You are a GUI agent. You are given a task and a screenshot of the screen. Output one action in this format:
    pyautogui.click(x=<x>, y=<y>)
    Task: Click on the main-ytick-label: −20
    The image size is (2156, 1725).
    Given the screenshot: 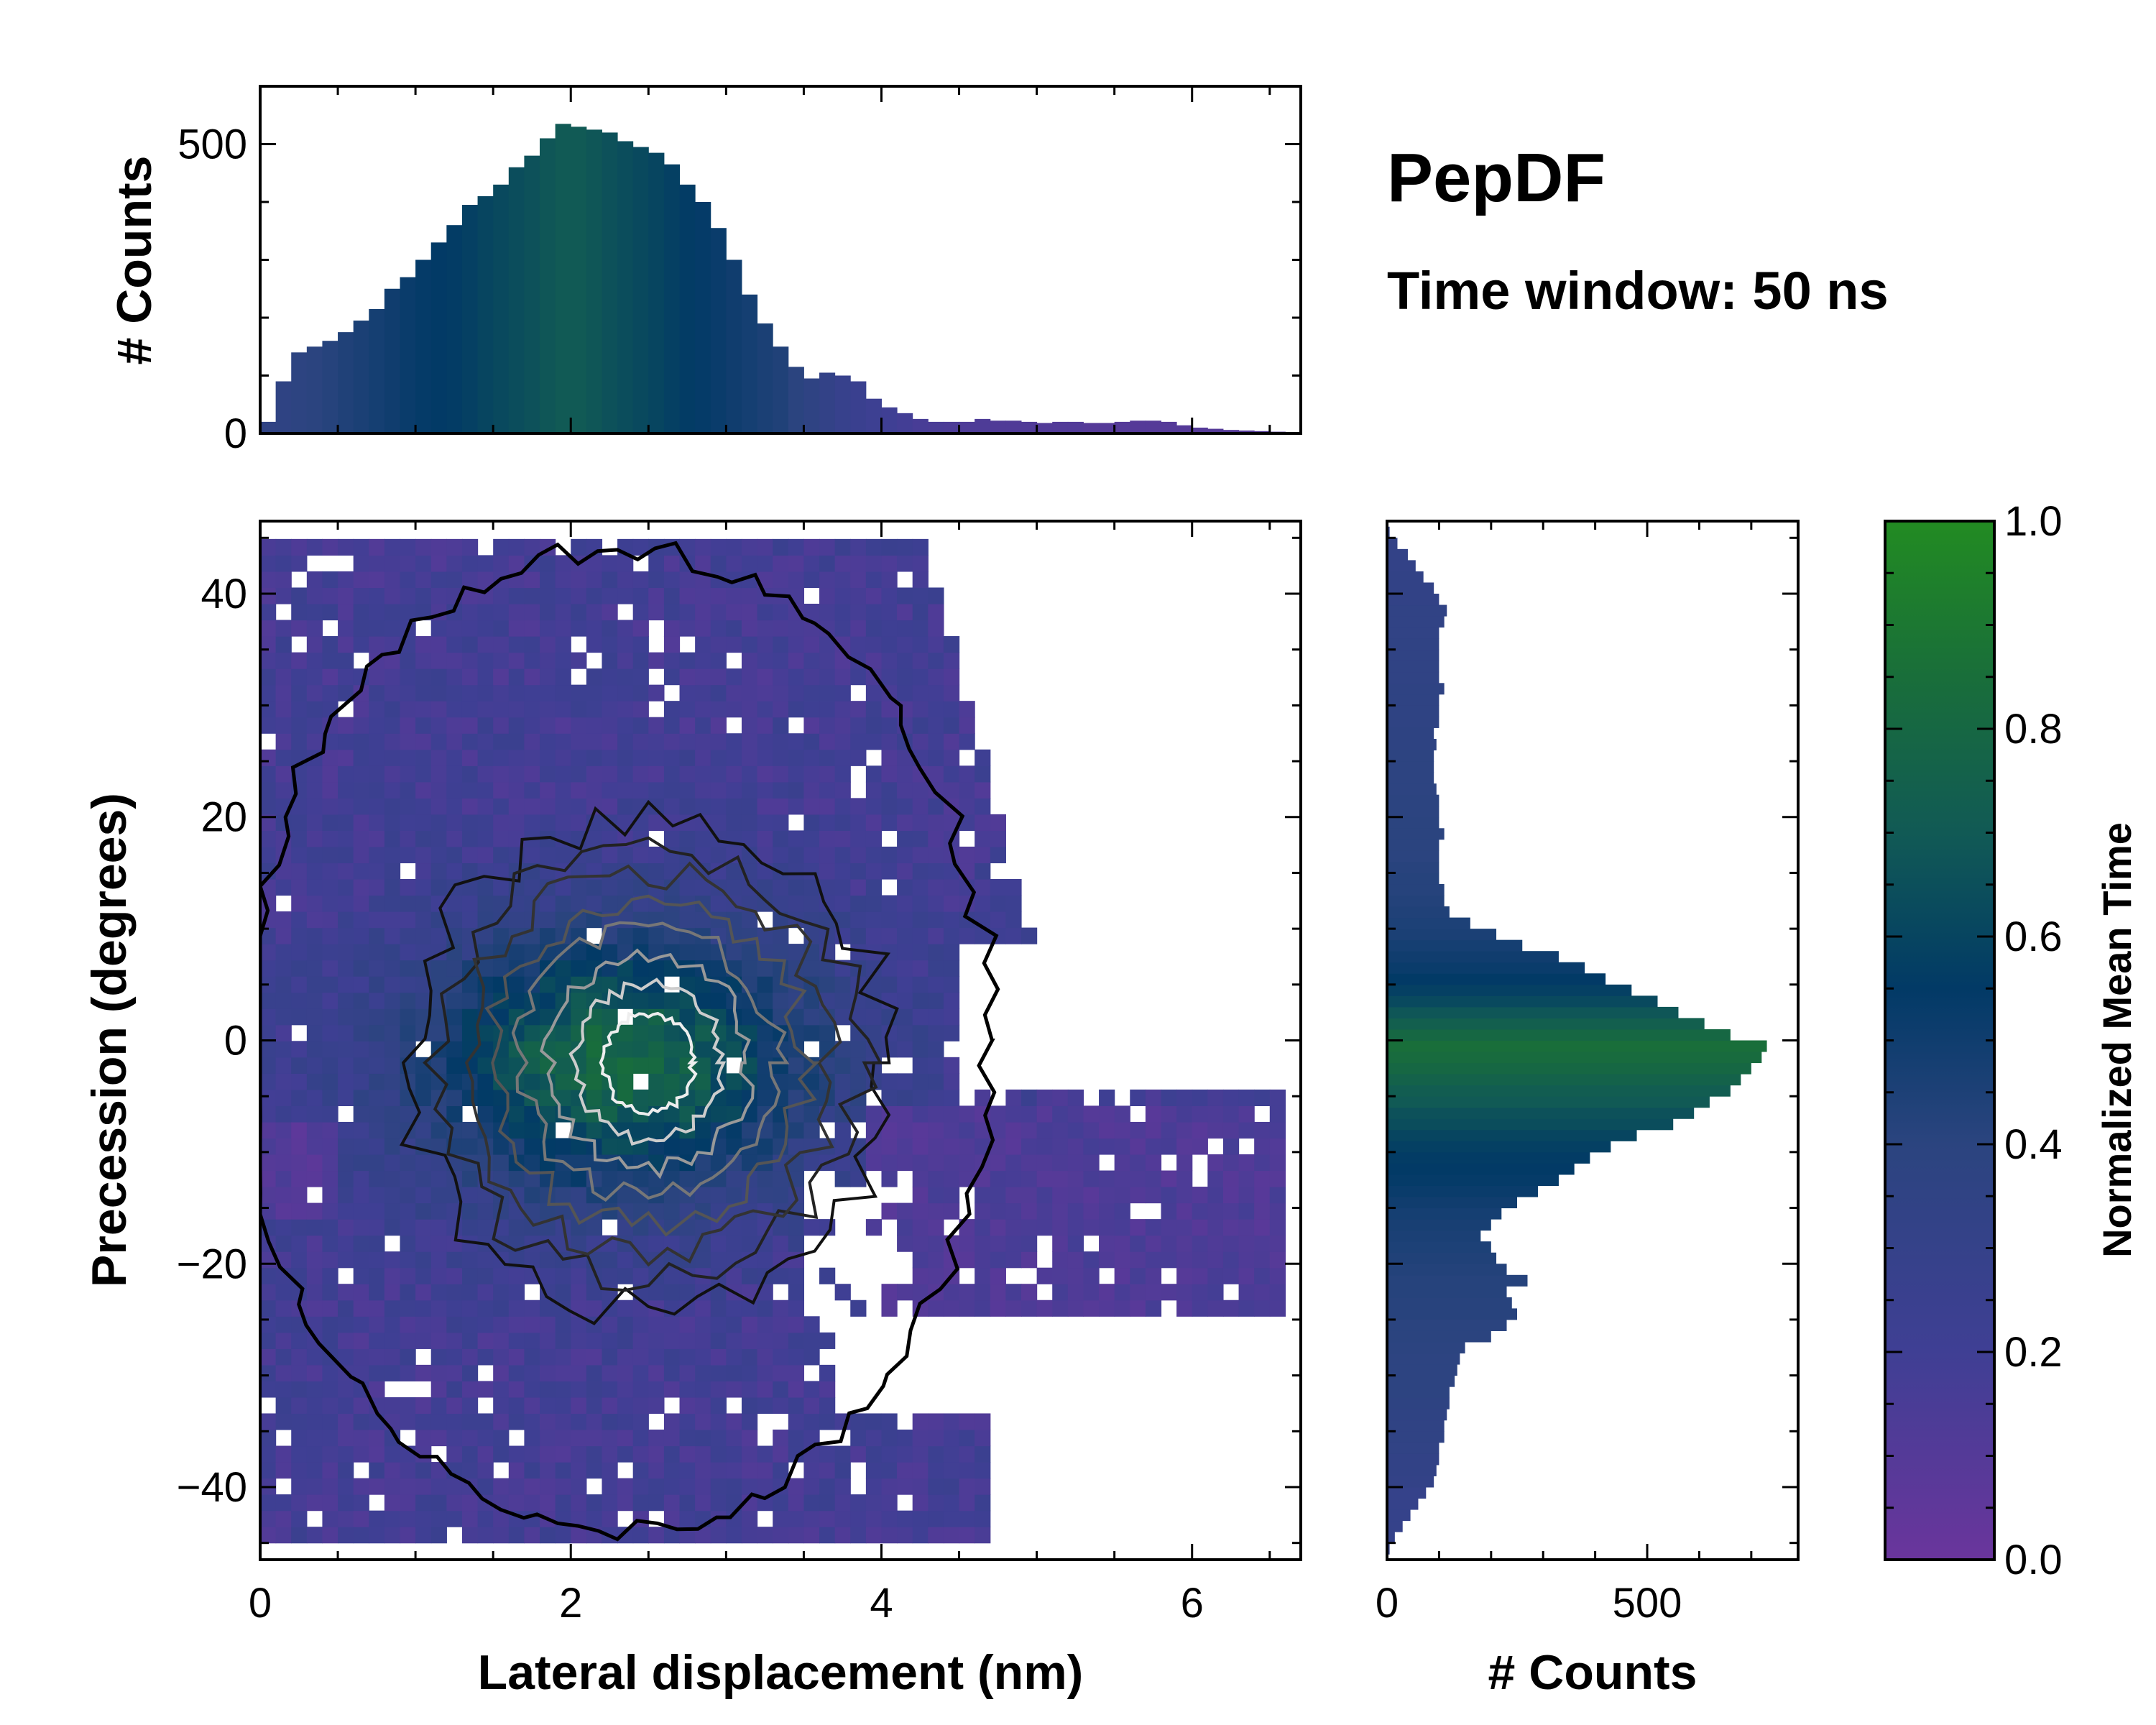 What is the action you would take?
    pyautogui.click(x=212, y=1264)
    